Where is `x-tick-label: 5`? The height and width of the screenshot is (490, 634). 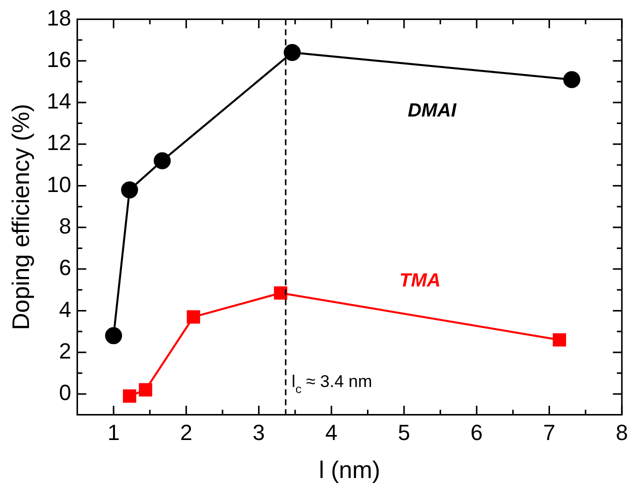 x-tick-label: 5 is located at coordinates (404, 433).